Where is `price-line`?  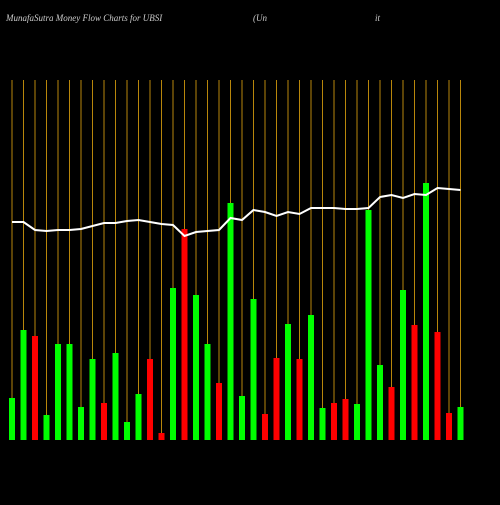
price-line is located at coordinates (236, 212).